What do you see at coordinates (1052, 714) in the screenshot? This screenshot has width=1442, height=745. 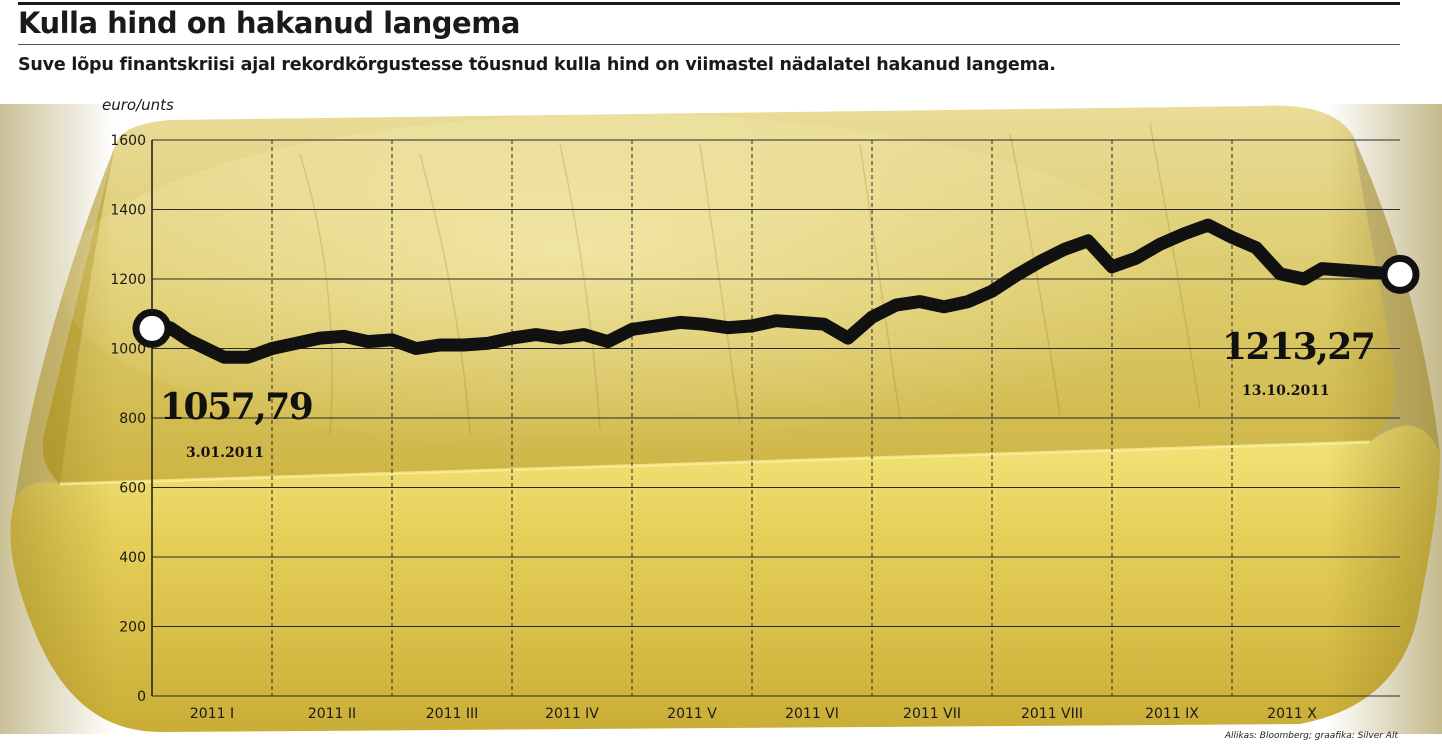 I see `x-tick-label: 2011 VIII` at bounding box center [1052, 714].